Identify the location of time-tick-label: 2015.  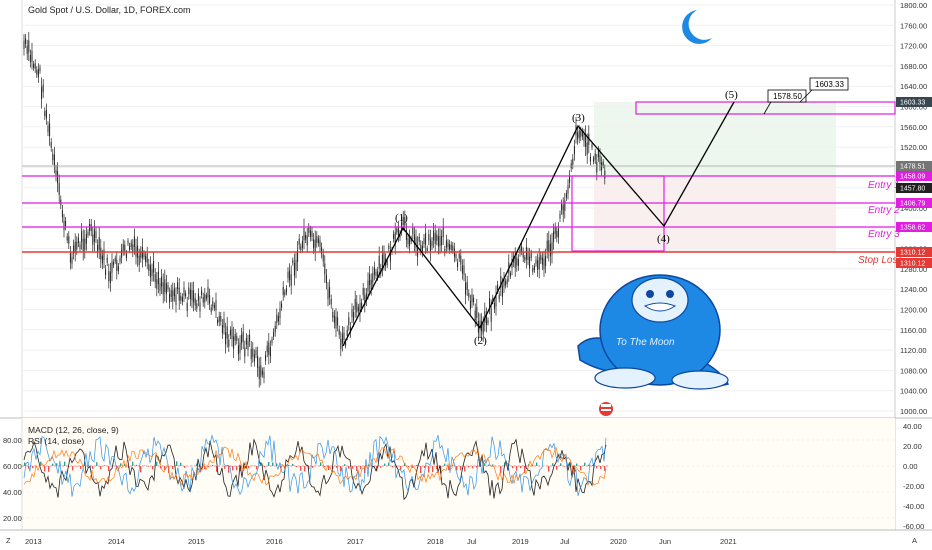
(196, 541).